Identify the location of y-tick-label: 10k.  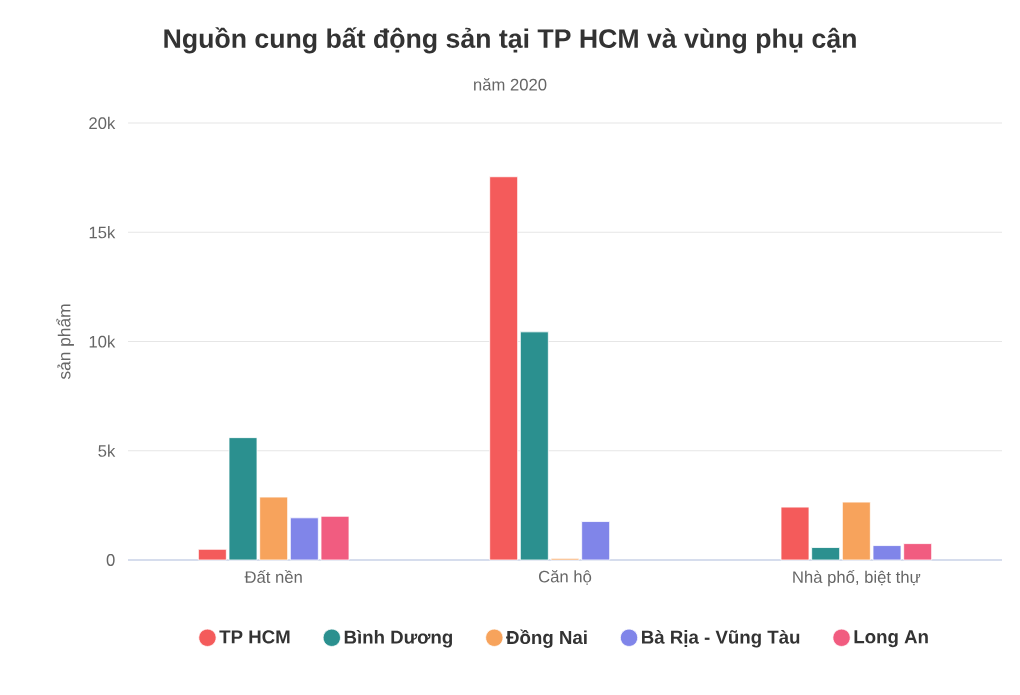
(102, 341).